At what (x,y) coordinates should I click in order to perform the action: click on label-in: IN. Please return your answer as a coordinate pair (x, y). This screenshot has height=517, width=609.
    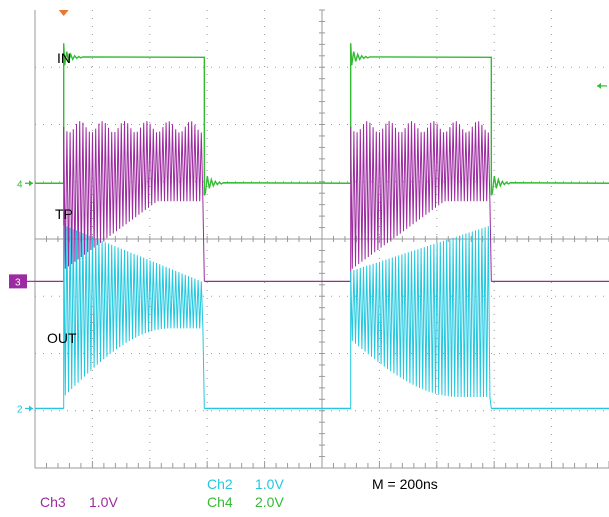
    Looking at the image, I should click on (64, 58).